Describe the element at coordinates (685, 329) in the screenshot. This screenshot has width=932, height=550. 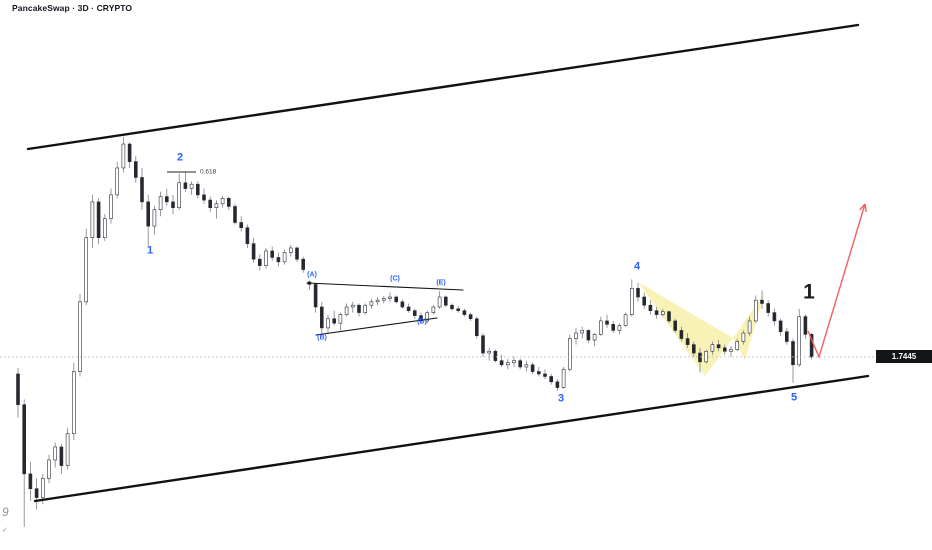
I see `harmonic-pattern-left-triangle` at that location.